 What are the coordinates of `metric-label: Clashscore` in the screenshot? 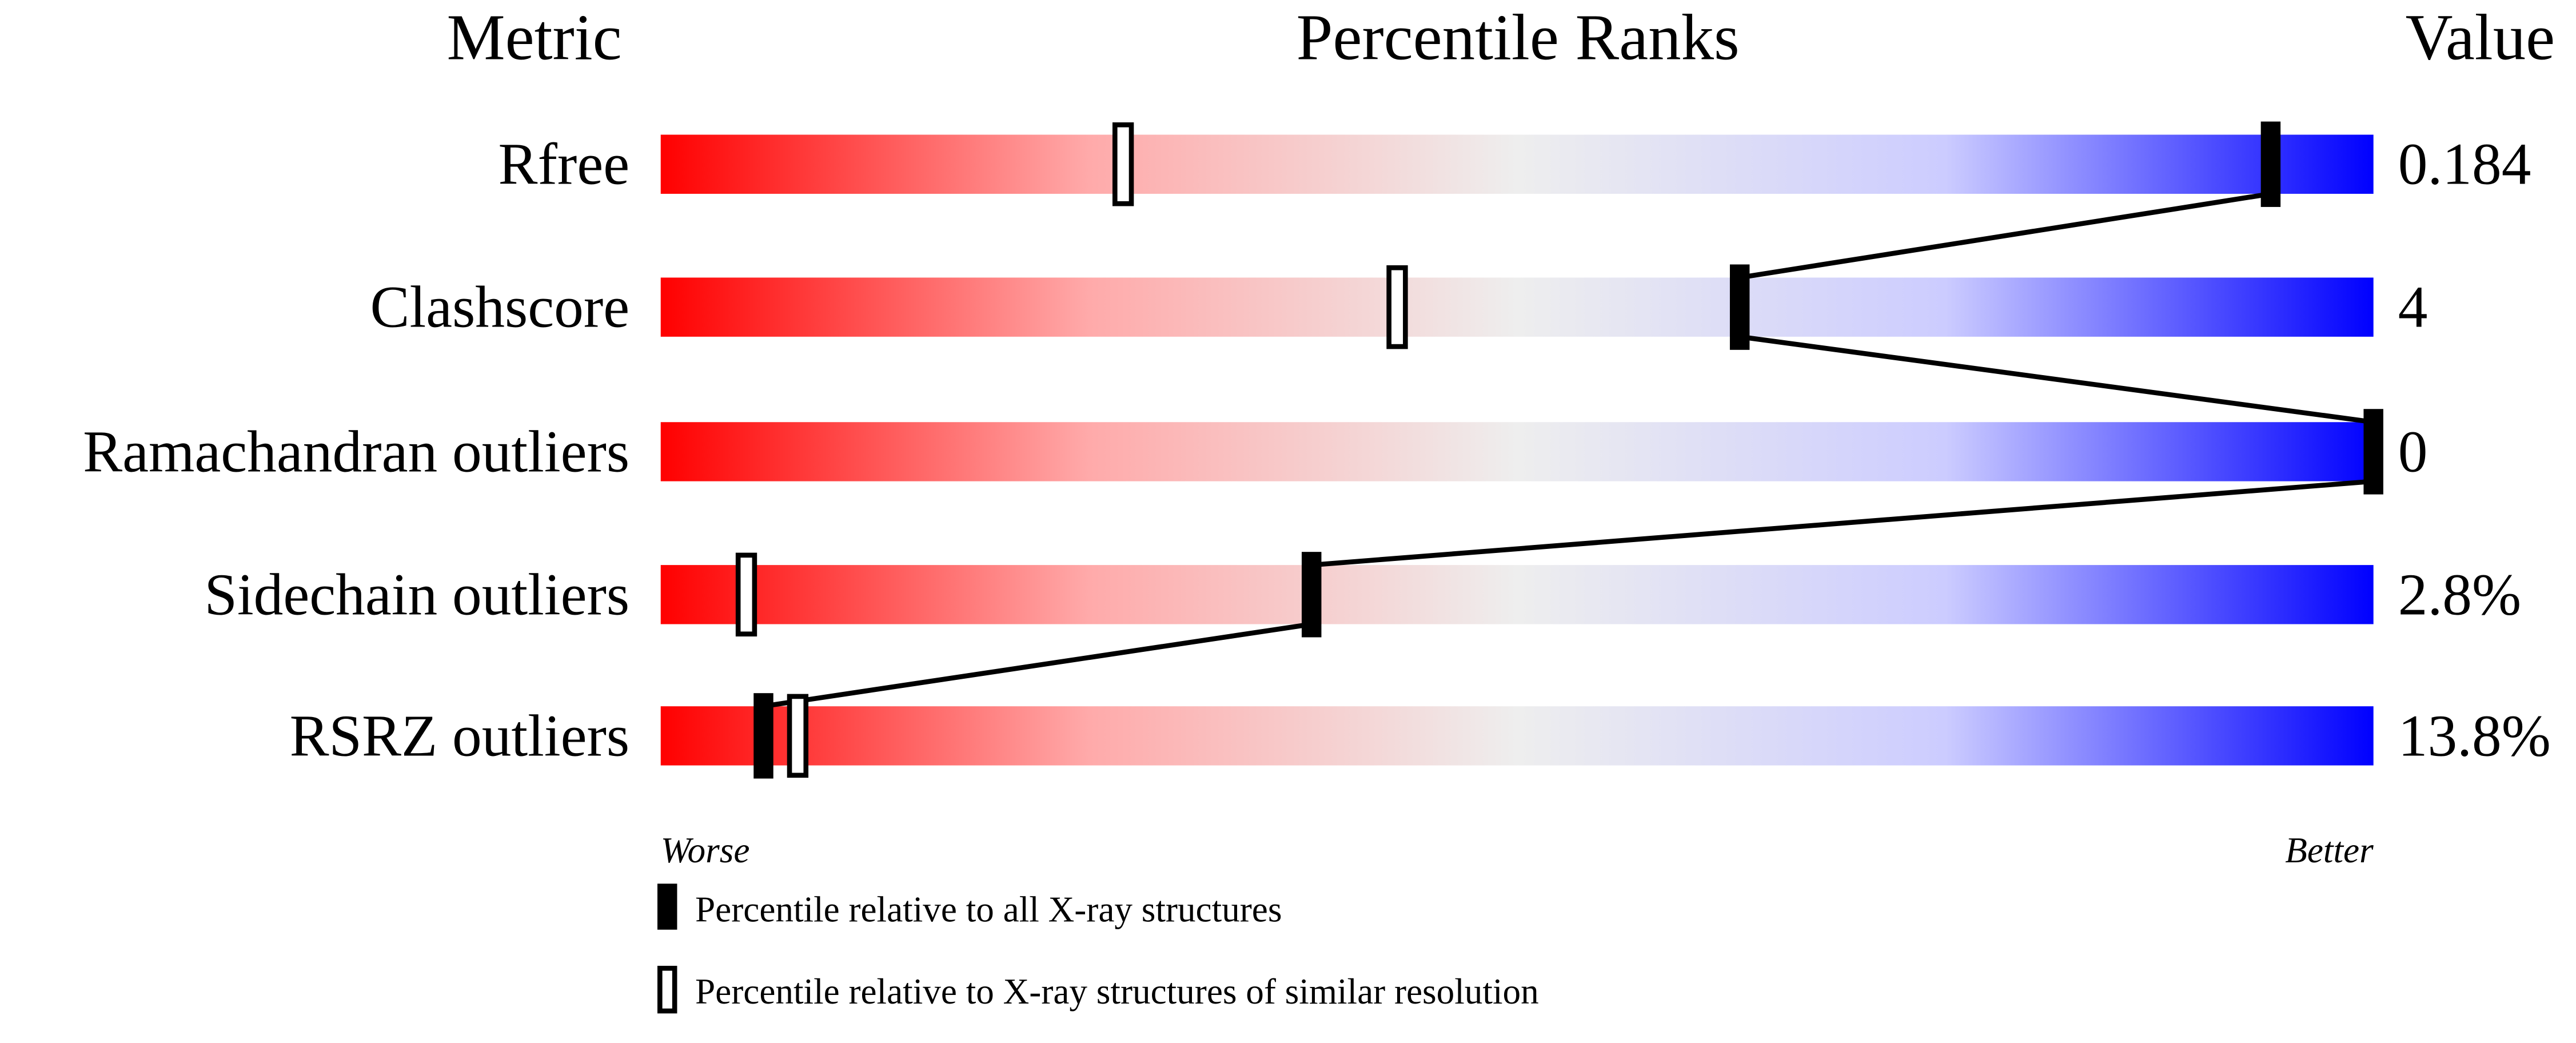 It's located at (499, 307).